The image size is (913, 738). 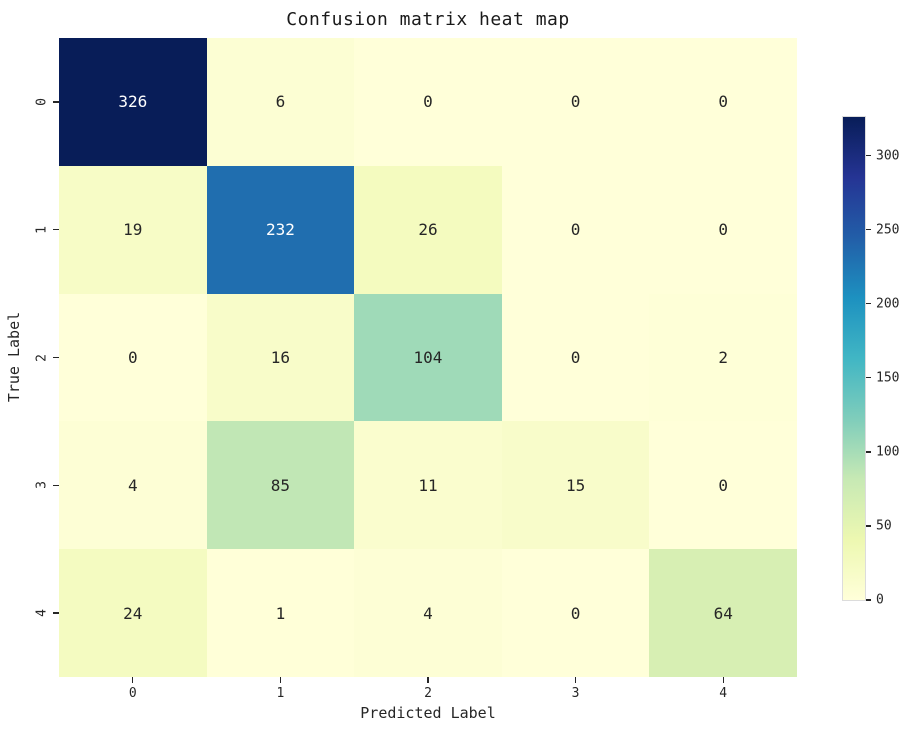 I want to click on heatmap-cell: 16, so click(x=280, y=357).